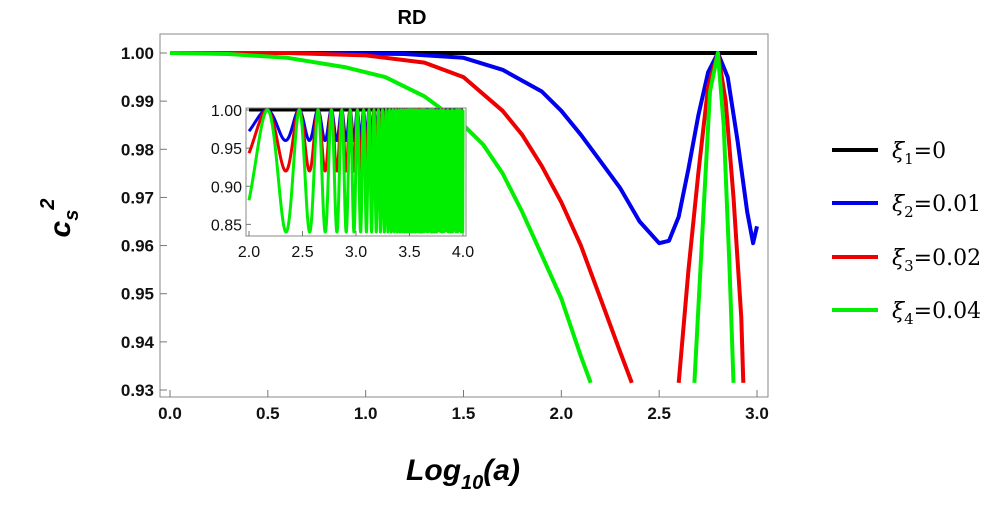  I want to click on x-tick-label: 0.5, so click(268, 413).